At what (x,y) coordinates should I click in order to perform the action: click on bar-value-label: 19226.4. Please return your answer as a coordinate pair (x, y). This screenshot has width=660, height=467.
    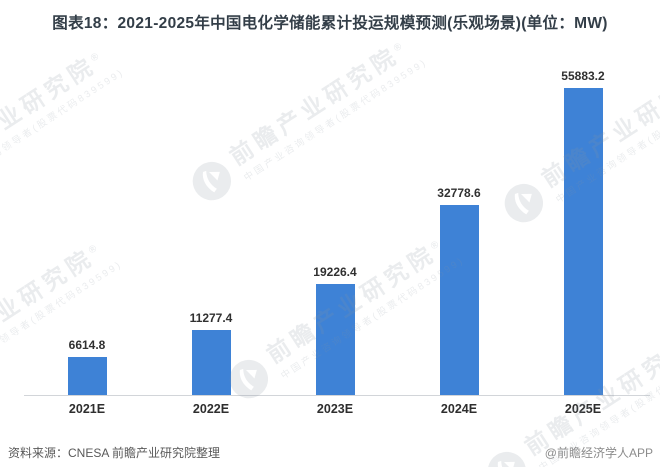
    Looking at the image, I should click on (335, 271).